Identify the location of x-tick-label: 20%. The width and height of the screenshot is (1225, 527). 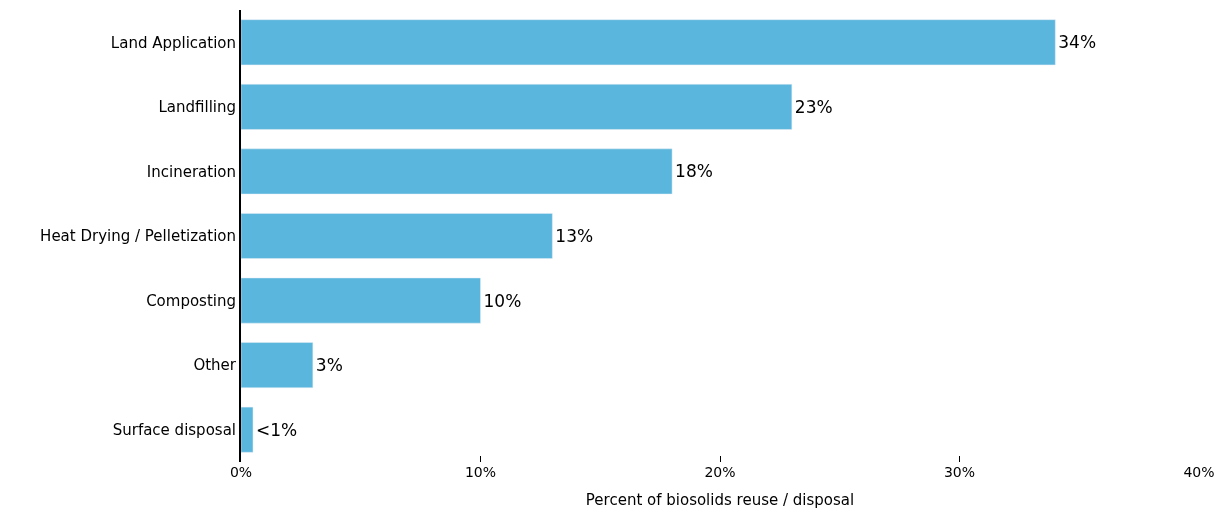
(720, 472).